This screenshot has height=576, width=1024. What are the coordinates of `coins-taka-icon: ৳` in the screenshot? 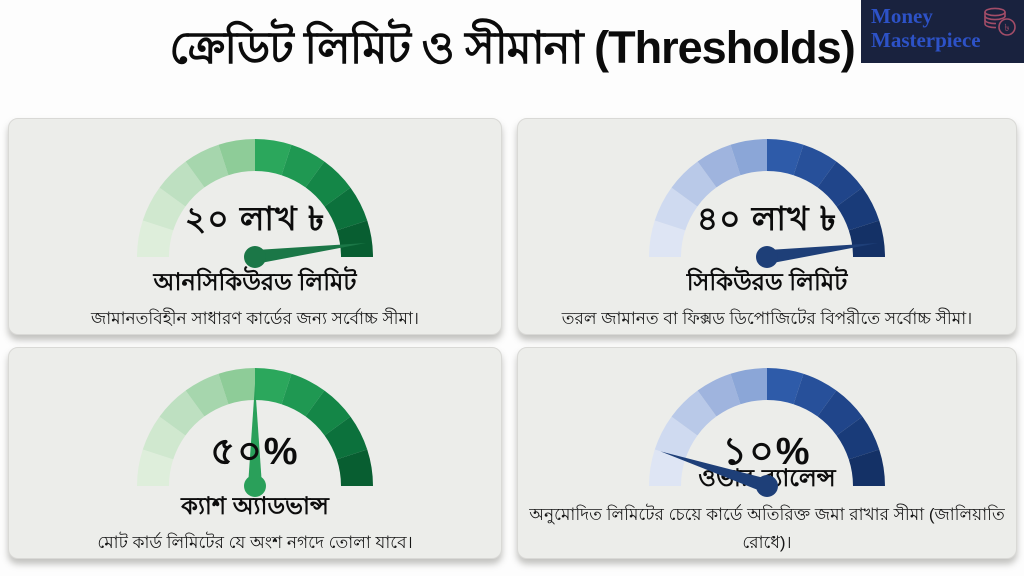 It's located at (999, 24).